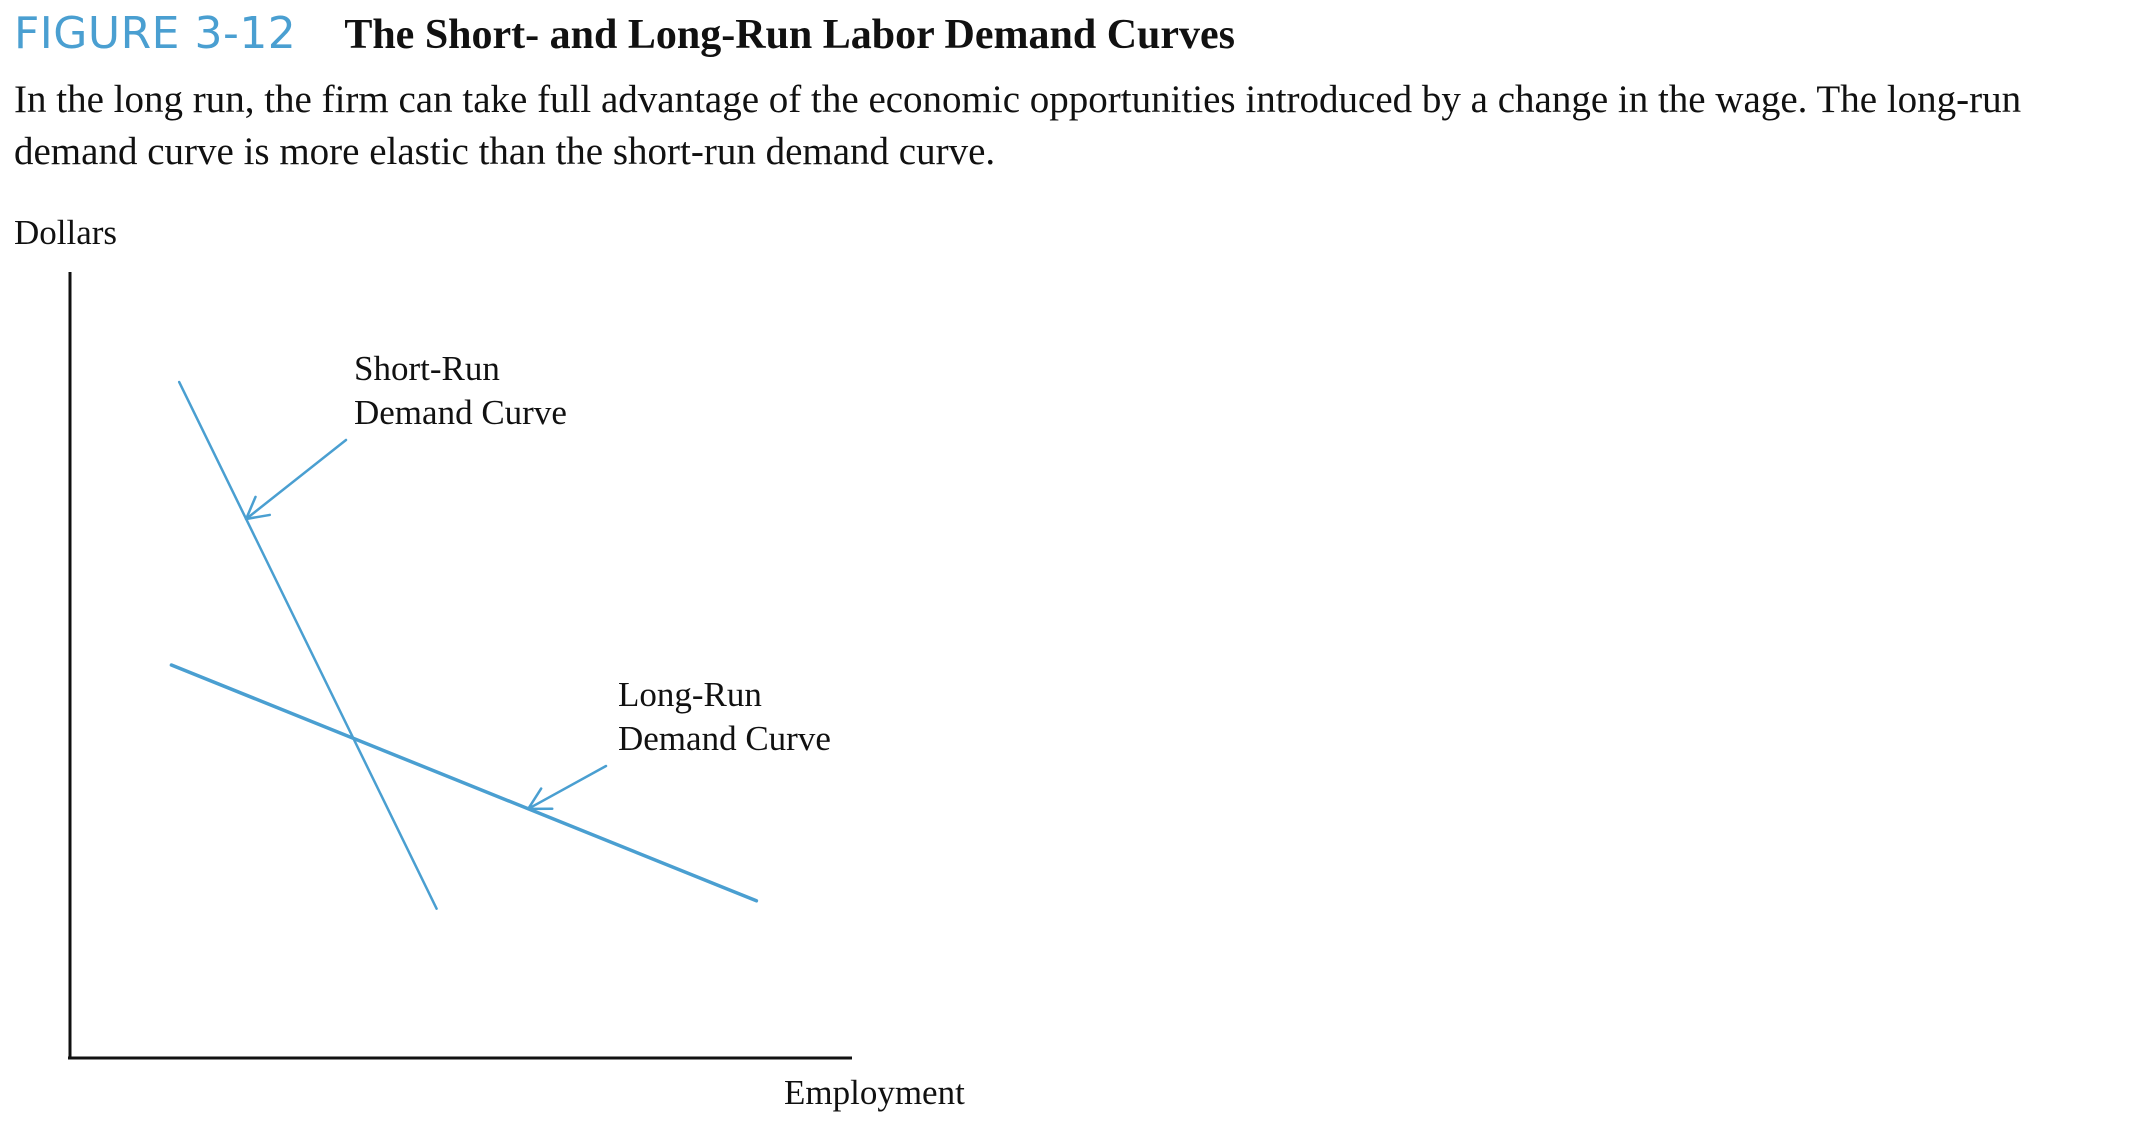 The image size is (2138, 1140). I want to click on y-axis-label: Dollars, so click(65, 232).